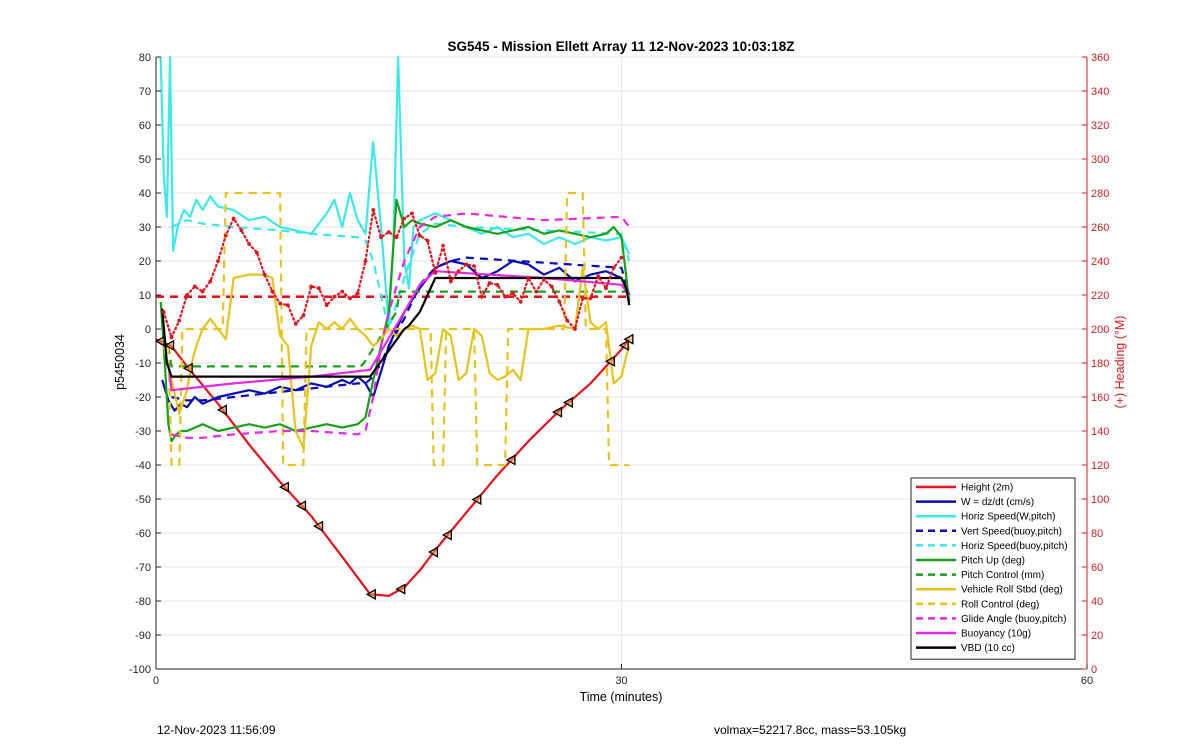  What do you see at coordinates (1100, 262) in the screenshot?
I see `y2-tick-label: 240` at bounding box center [1100, 262].